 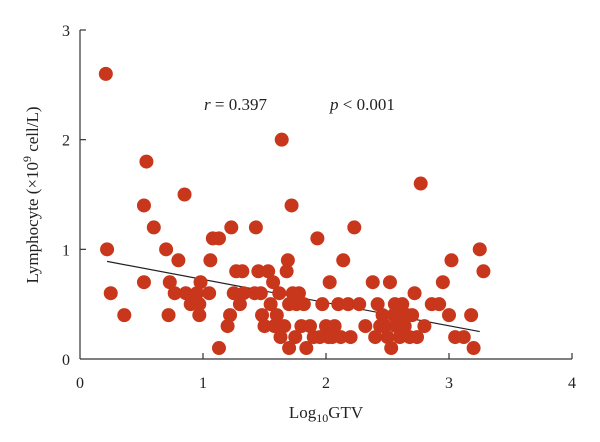 I want to click on x-axis-title-subscript: 10, so click(x=322, y=418).